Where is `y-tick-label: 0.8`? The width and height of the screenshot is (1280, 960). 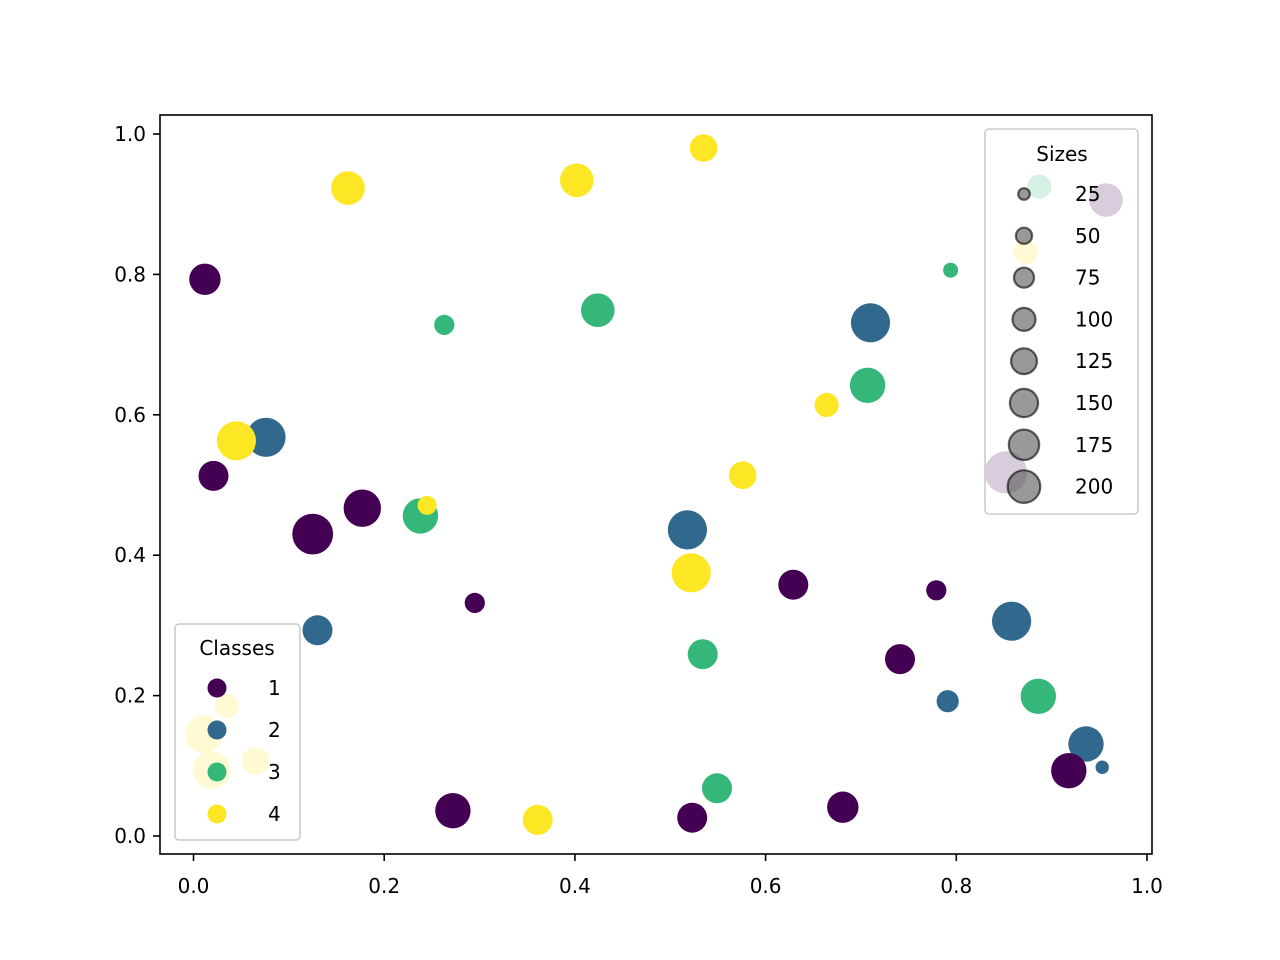 y-tick-label: 0.8 is located at coordinates (130, 274).